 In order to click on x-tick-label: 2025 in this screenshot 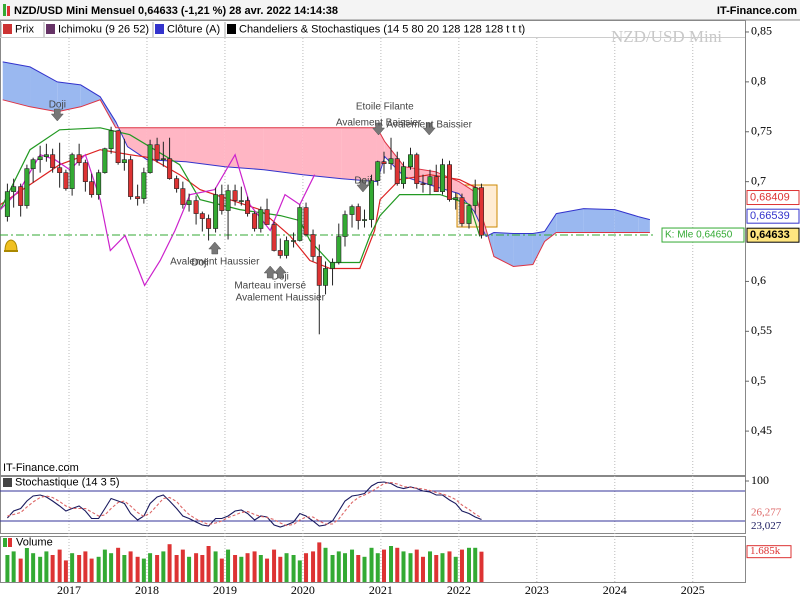, I will do `click(693, 590)`.